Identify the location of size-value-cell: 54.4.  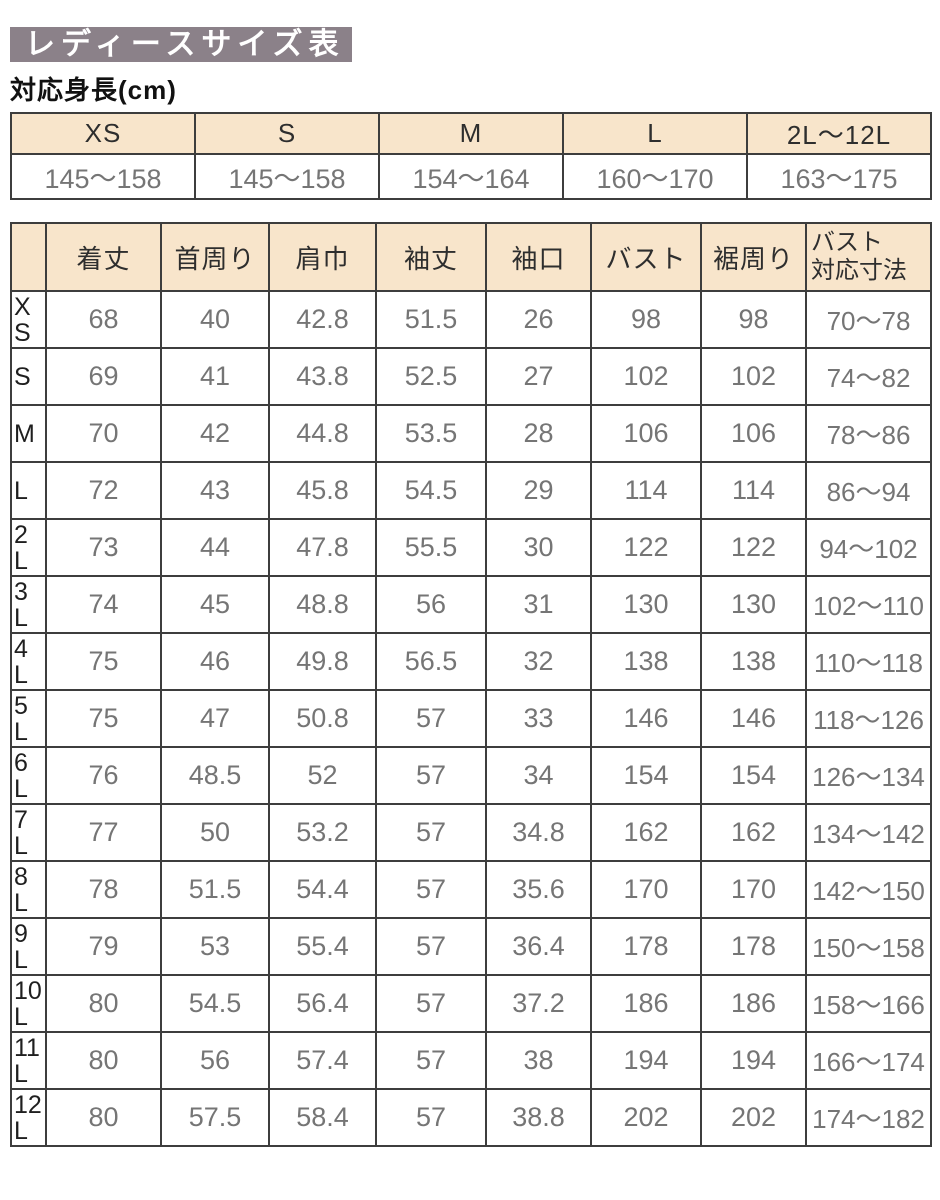
(322, 889).